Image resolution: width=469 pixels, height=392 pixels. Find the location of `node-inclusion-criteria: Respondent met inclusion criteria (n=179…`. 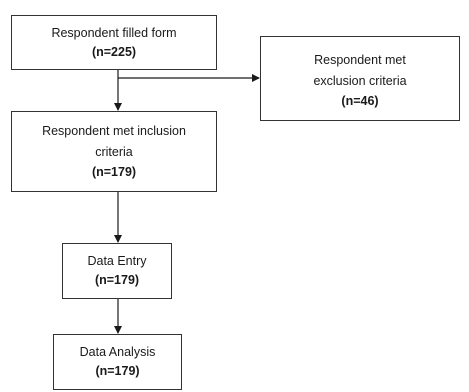

node-inclusion-criteria: Respondent met inclusion criteria (n=179… is located at coordinates (114, 151).